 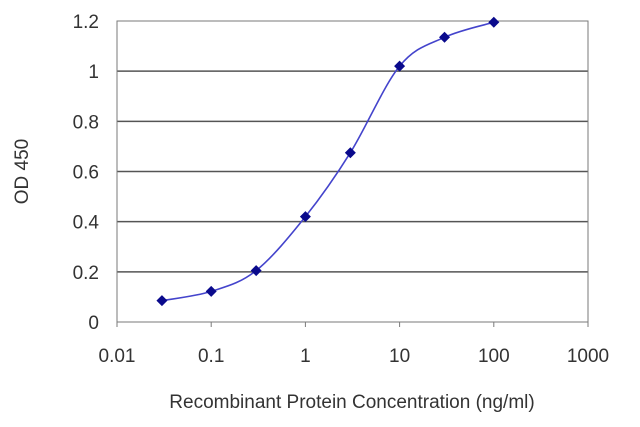 I want to click on y-tick-label: 0.2, so click(x=86, y=273).